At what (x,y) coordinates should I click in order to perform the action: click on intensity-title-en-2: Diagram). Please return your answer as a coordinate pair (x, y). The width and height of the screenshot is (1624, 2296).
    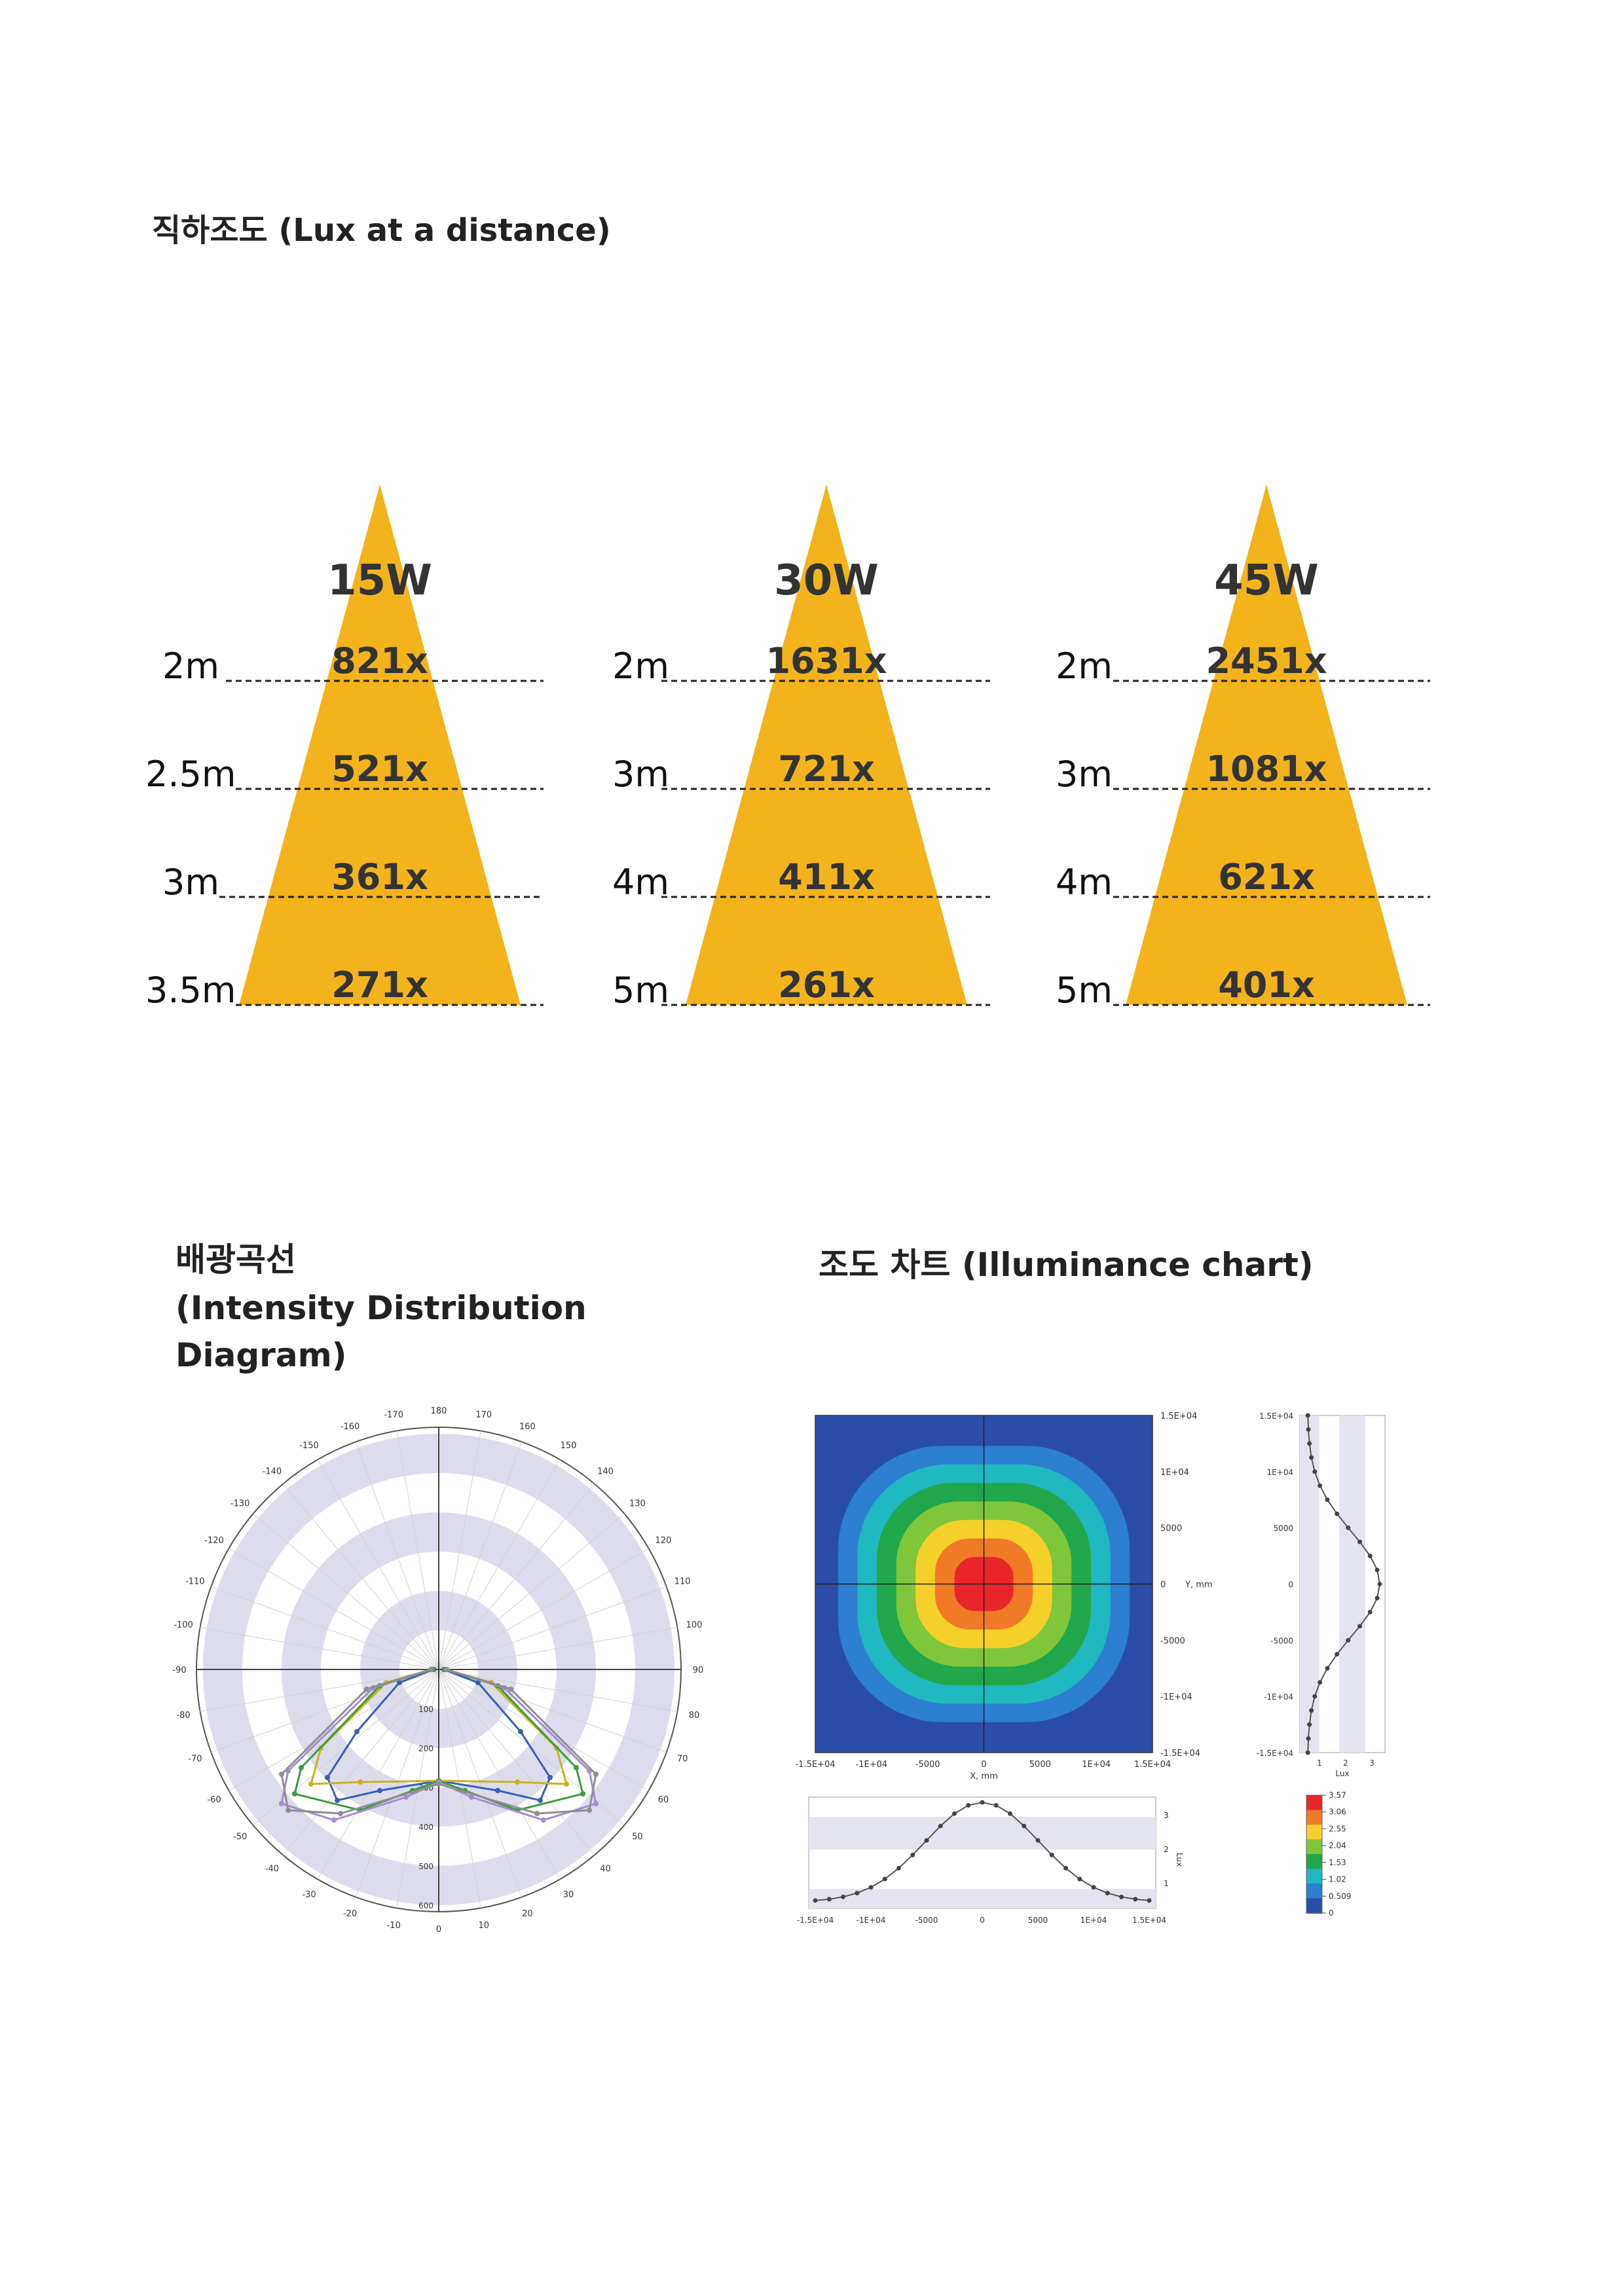
    Looking at the image, I should click on (261, 1355).